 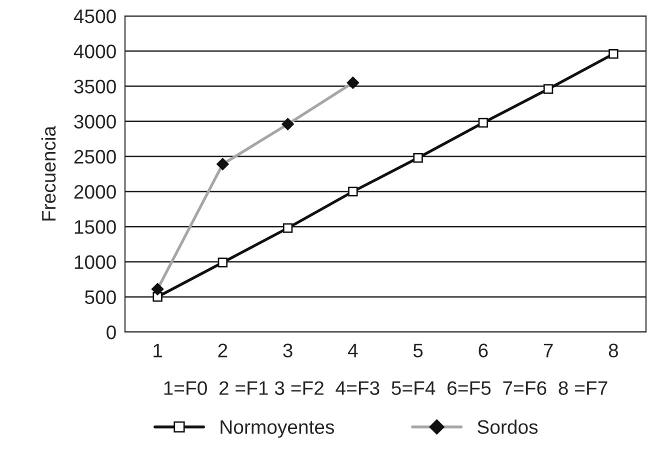 I want to click on y-tick-label: 3000, so click(x=95, y=121).